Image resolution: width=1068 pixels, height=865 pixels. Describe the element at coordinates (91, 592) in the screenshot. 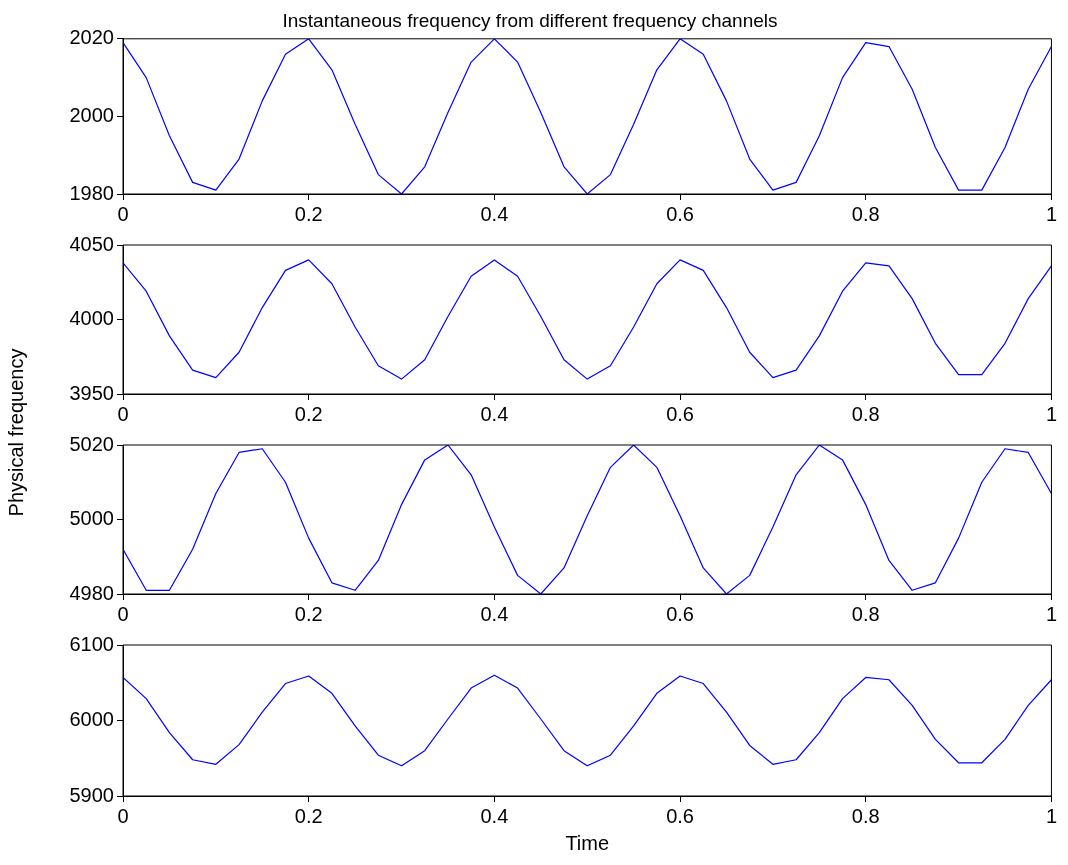

I see `y-tick-label: 4980` at that location.